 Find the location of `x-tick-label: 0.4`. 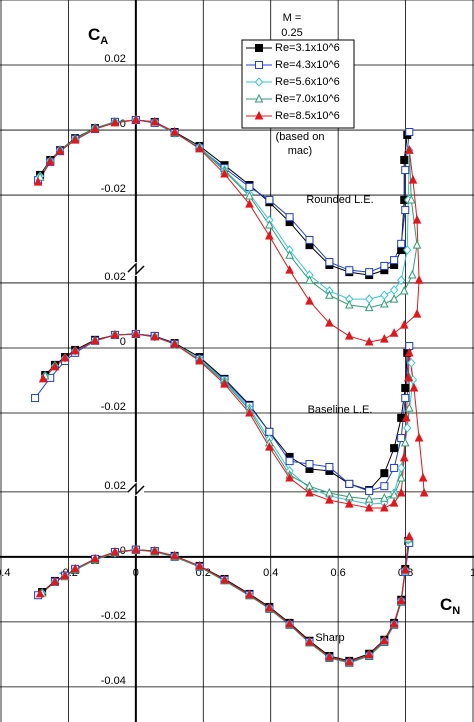

x-tick-label: 0.4 is located at coordinates (270, 573).